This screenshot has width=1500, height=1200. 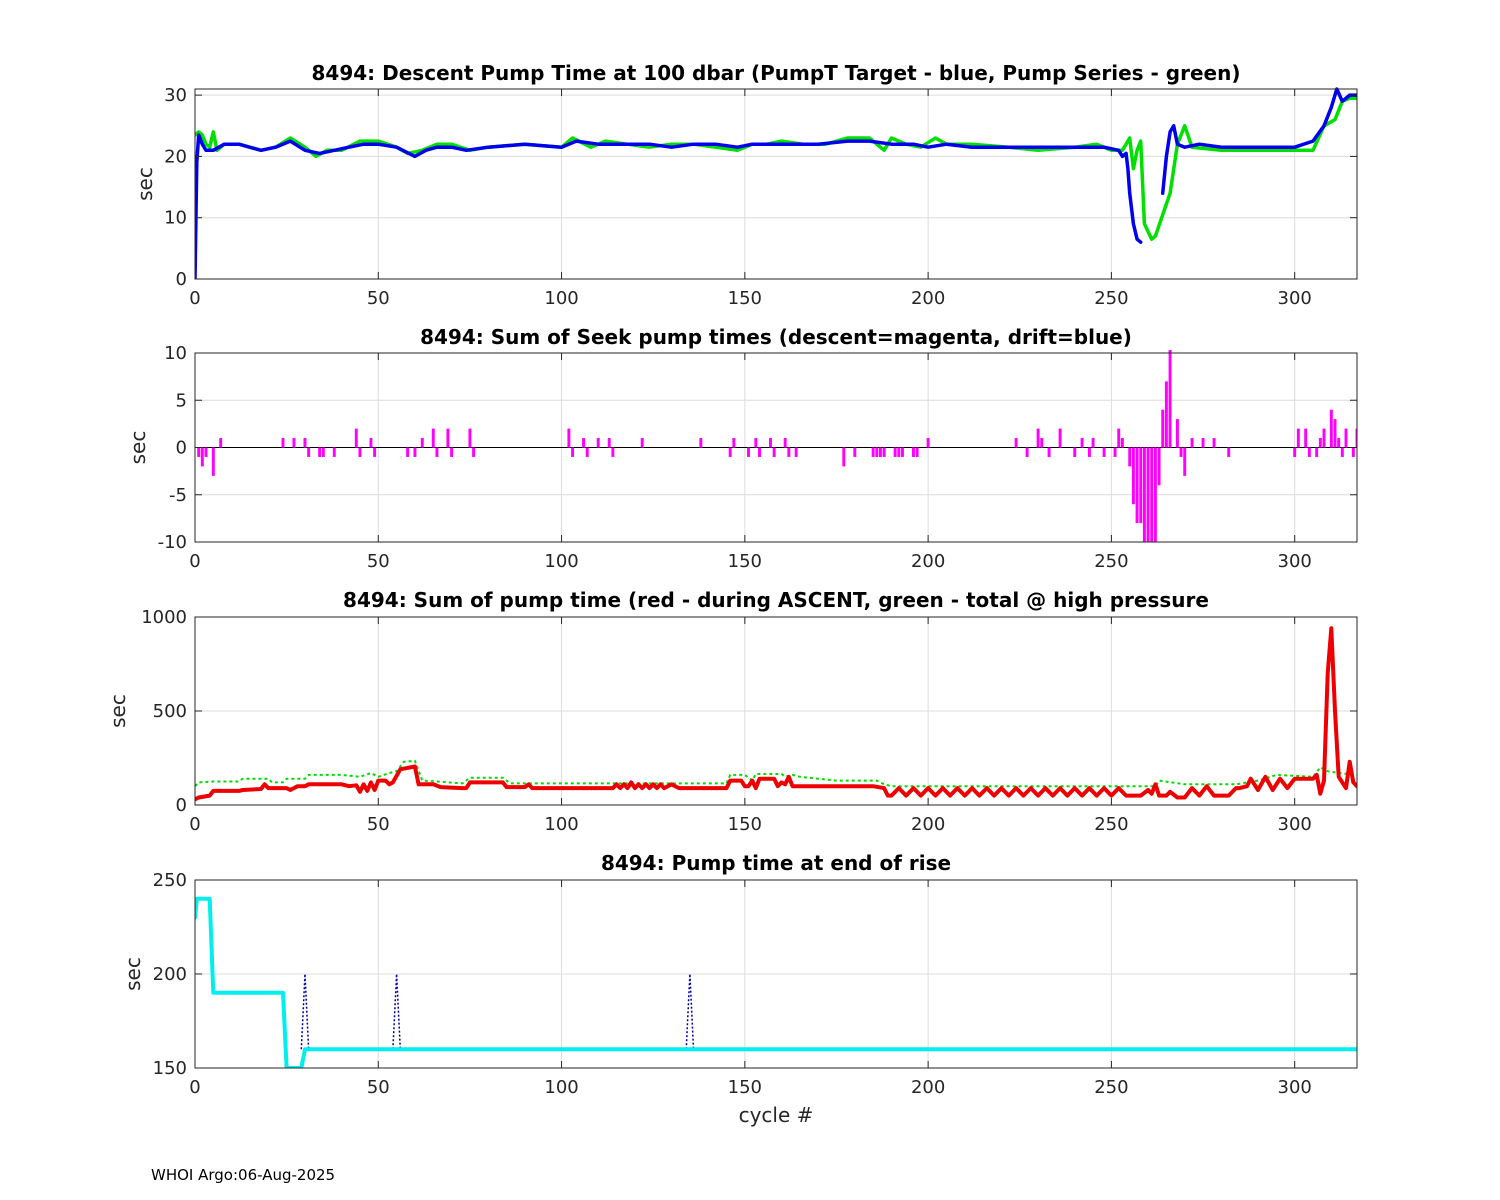 I want to click on y-tick-label: 30, so click(x=175, y=95).